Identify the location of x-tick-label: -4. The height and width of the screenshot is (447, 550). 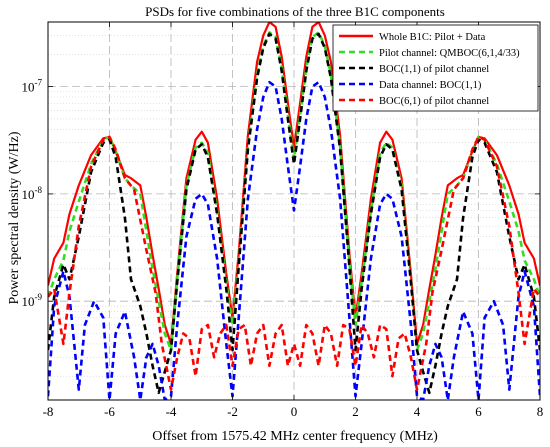
(171, 411).